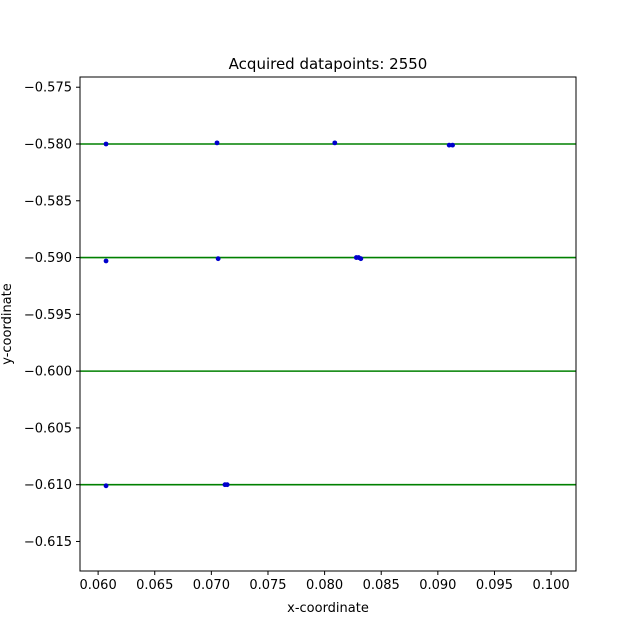  Describe the element at coordinates (48, 428) in the screenshot. I see `y-tick-label: −0.605` at that location.